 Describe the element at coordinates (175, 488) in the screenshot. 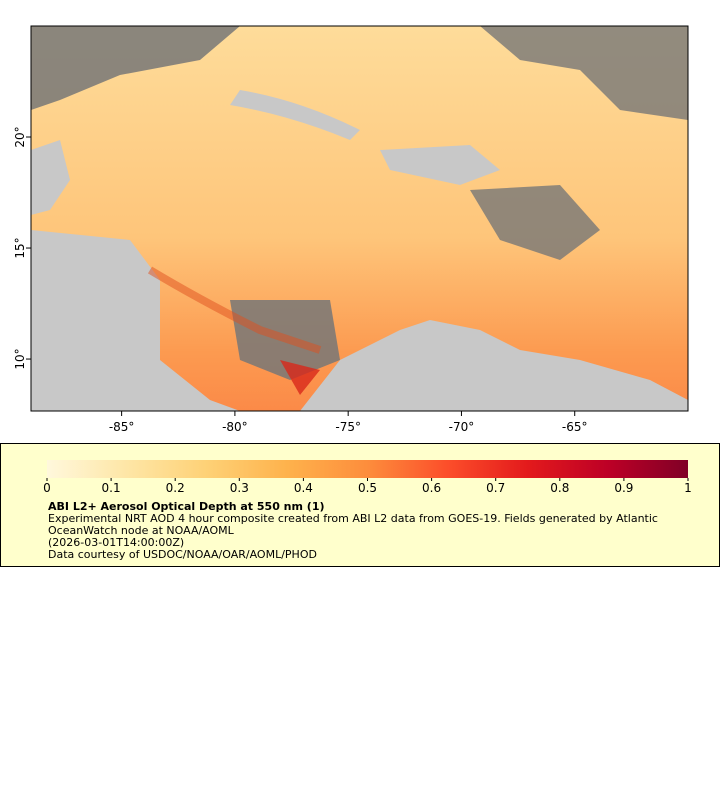

I see `colorbar-tick-label: 0.2` at that location.